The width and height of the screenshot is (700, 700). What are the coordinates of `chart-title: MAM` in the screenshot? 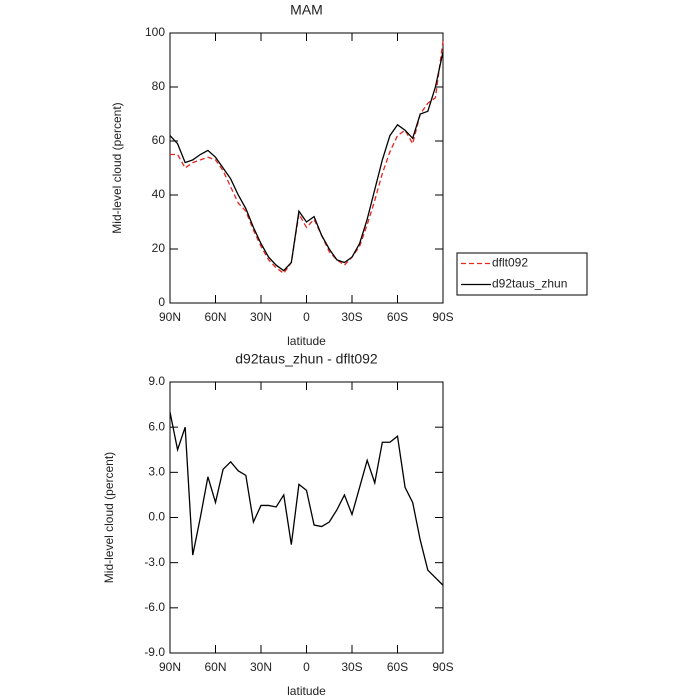 It's located at (306, 10).